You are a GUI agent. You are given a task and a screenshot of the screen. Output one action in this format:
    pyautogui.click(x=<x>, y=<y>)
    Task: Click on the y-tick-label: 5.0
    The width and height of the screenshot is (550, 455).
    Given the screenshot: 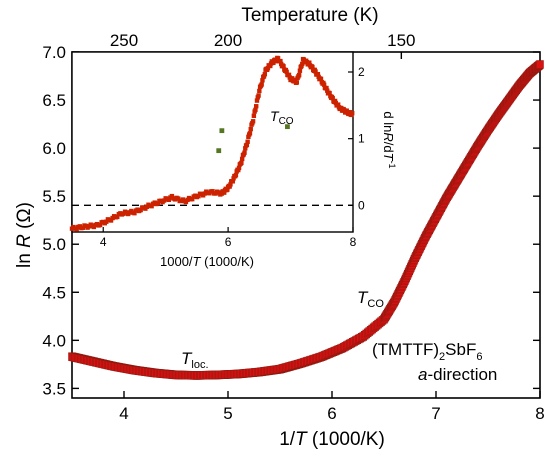 What is the action you would take?
    pyautogui.click(x=54, y=244)
    